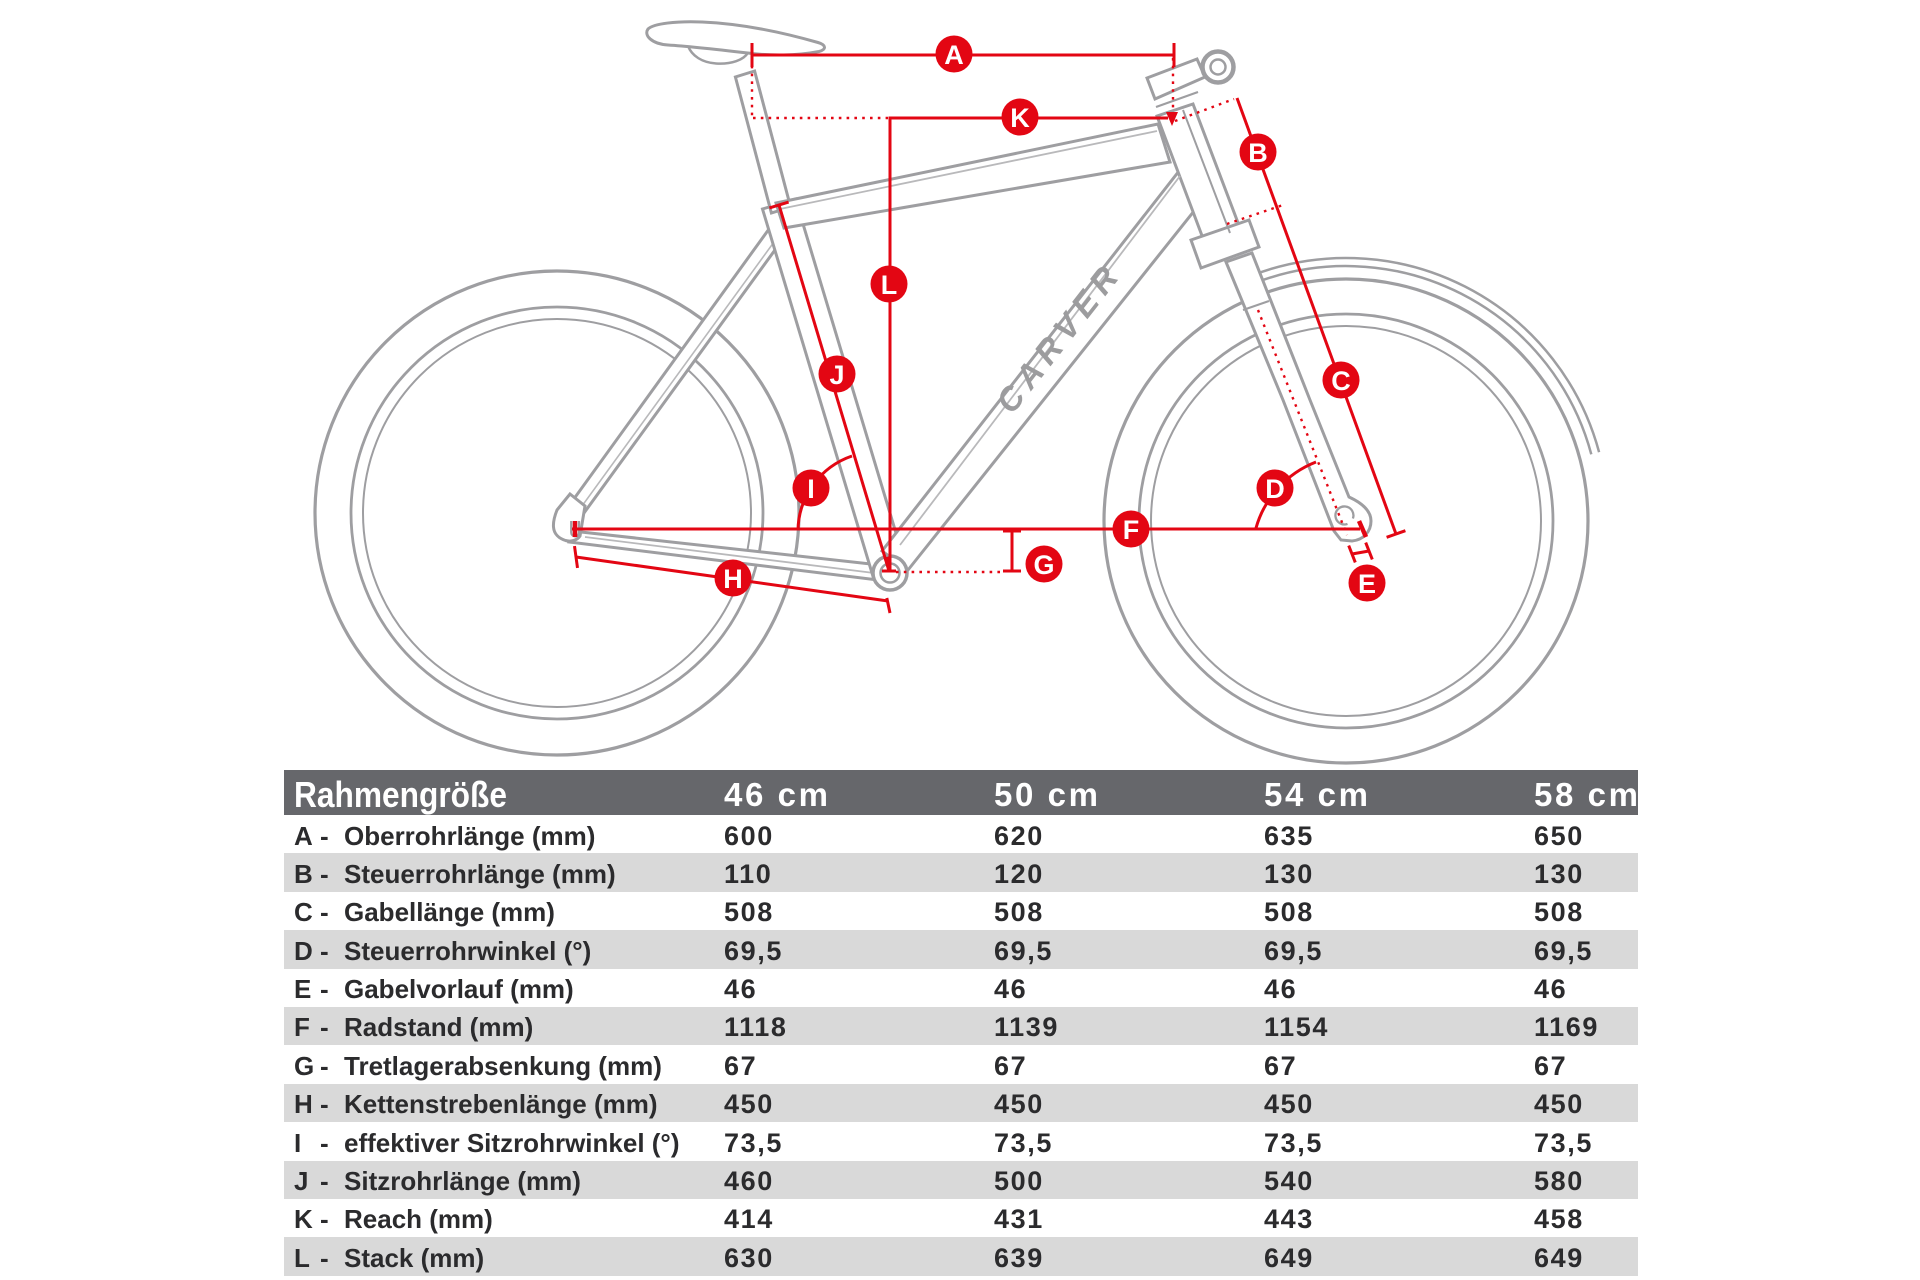  Describe the element at coordinates (1258, 153) in the screenshot. I see `svg-text: B` at that location.